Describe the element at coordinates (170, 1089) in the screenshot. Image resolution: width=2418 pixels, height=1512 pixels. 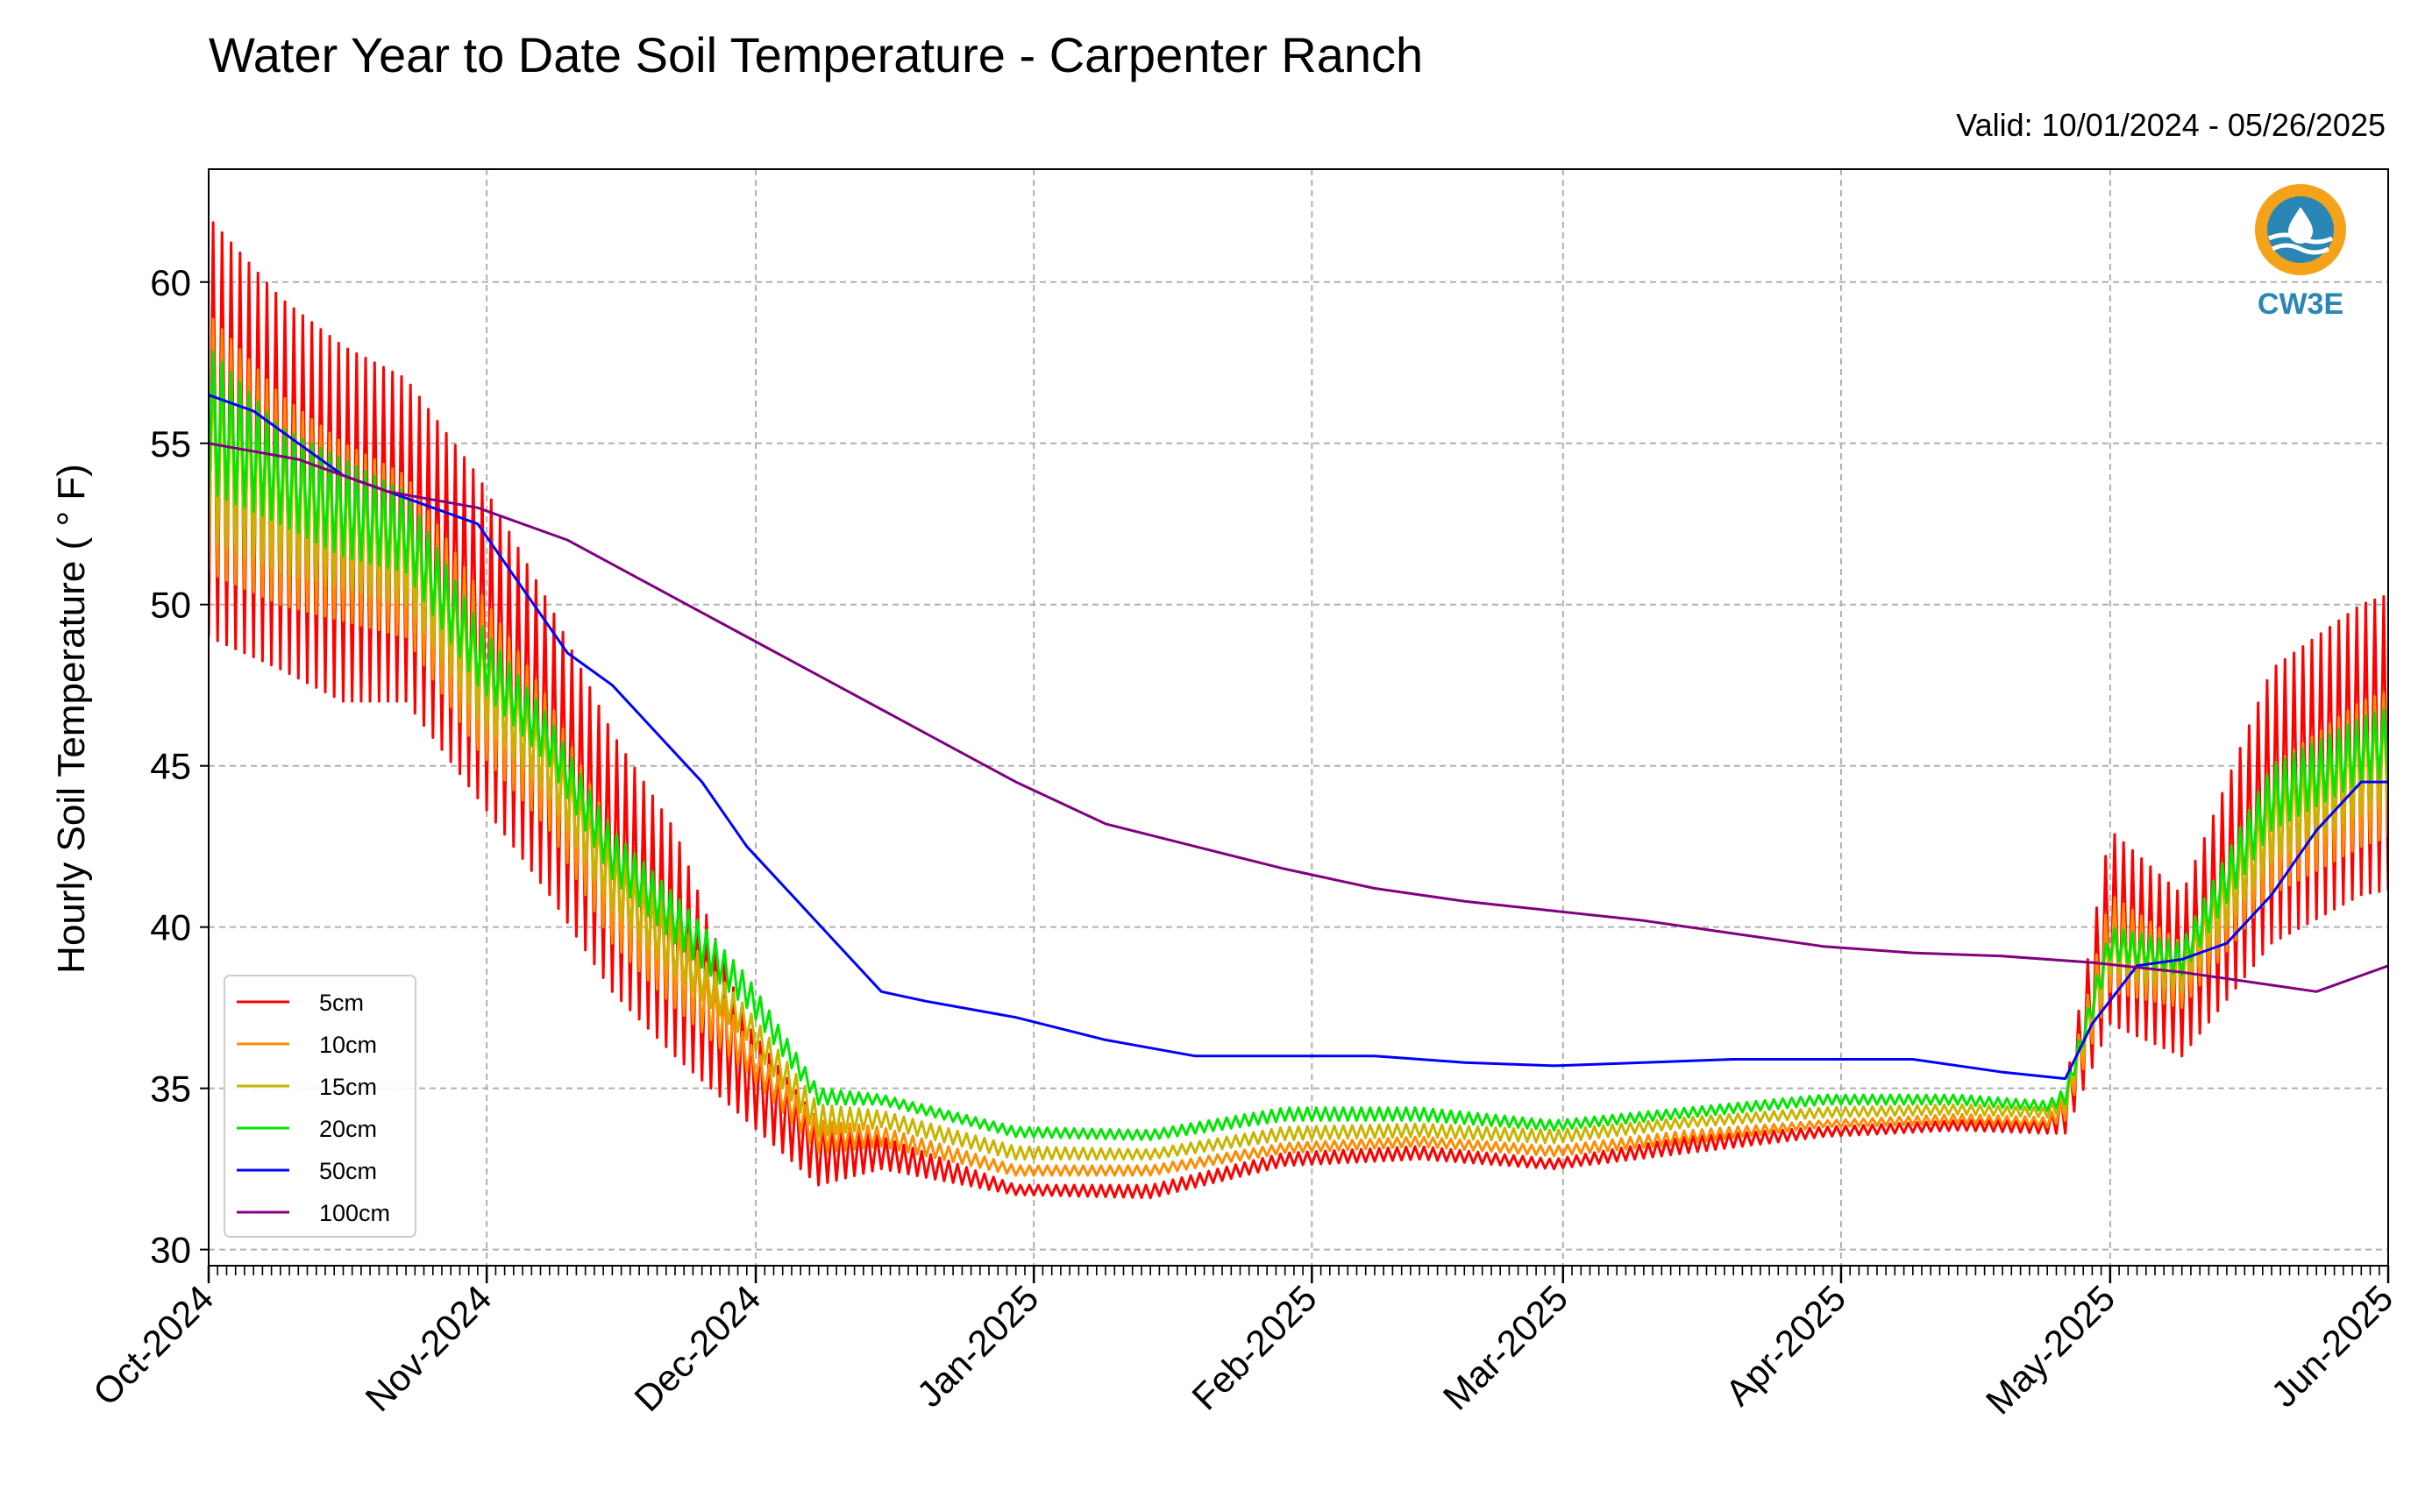
I see `y-tick-label: 35` at that location.